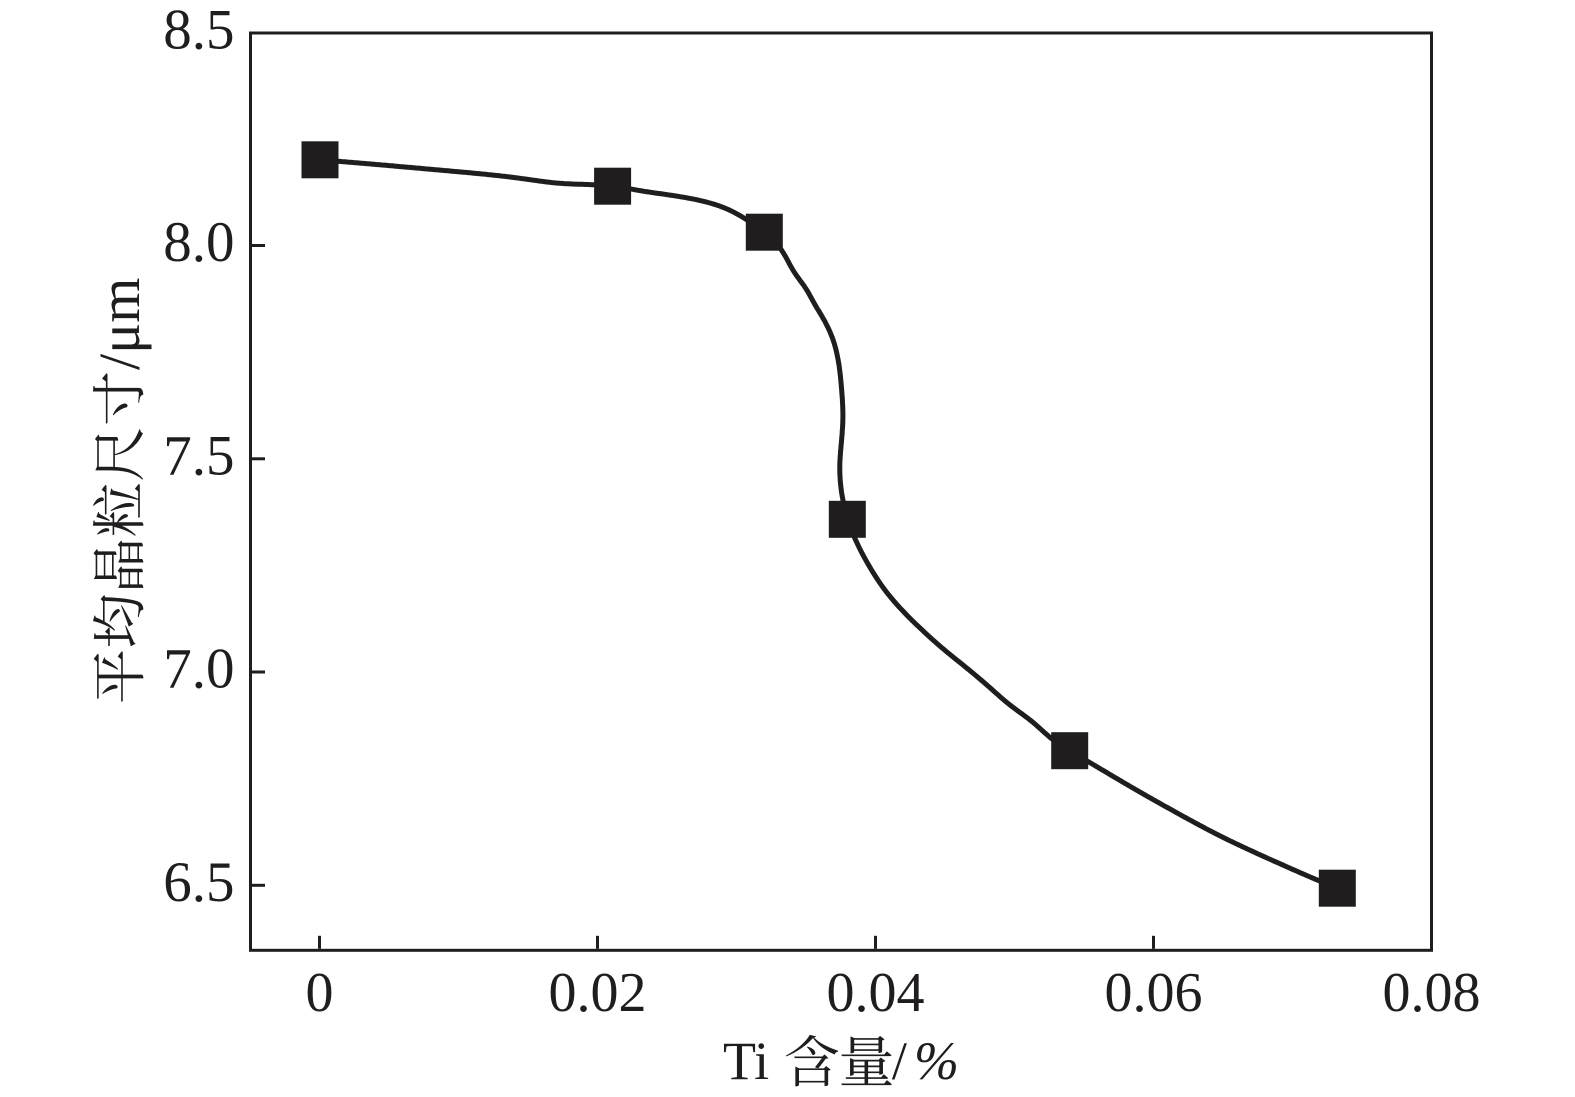 The width and height of the screenshot is (1575, 1097). I want to click on svg-text: 7.5, so click(198, 455).